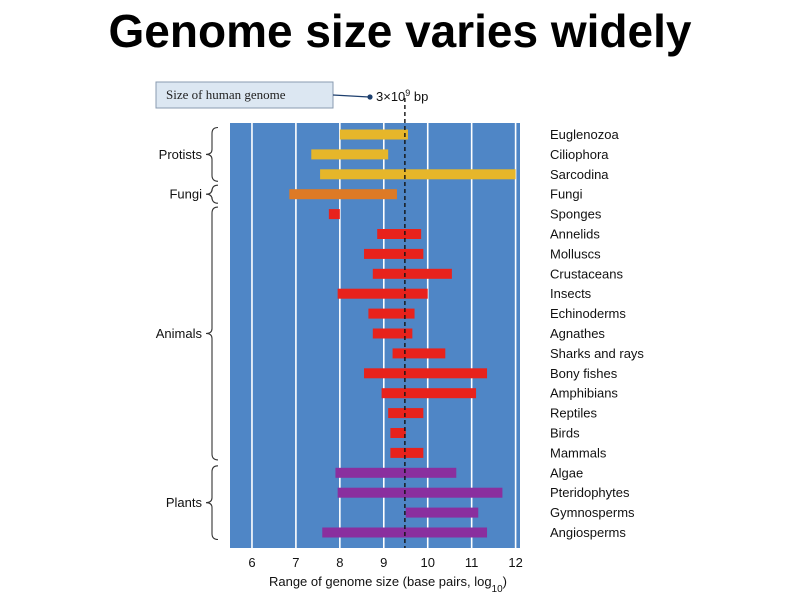 The image size is (800, 600). I want to click on category-label-angiosperms: Angiosperms, so click(588, 532).